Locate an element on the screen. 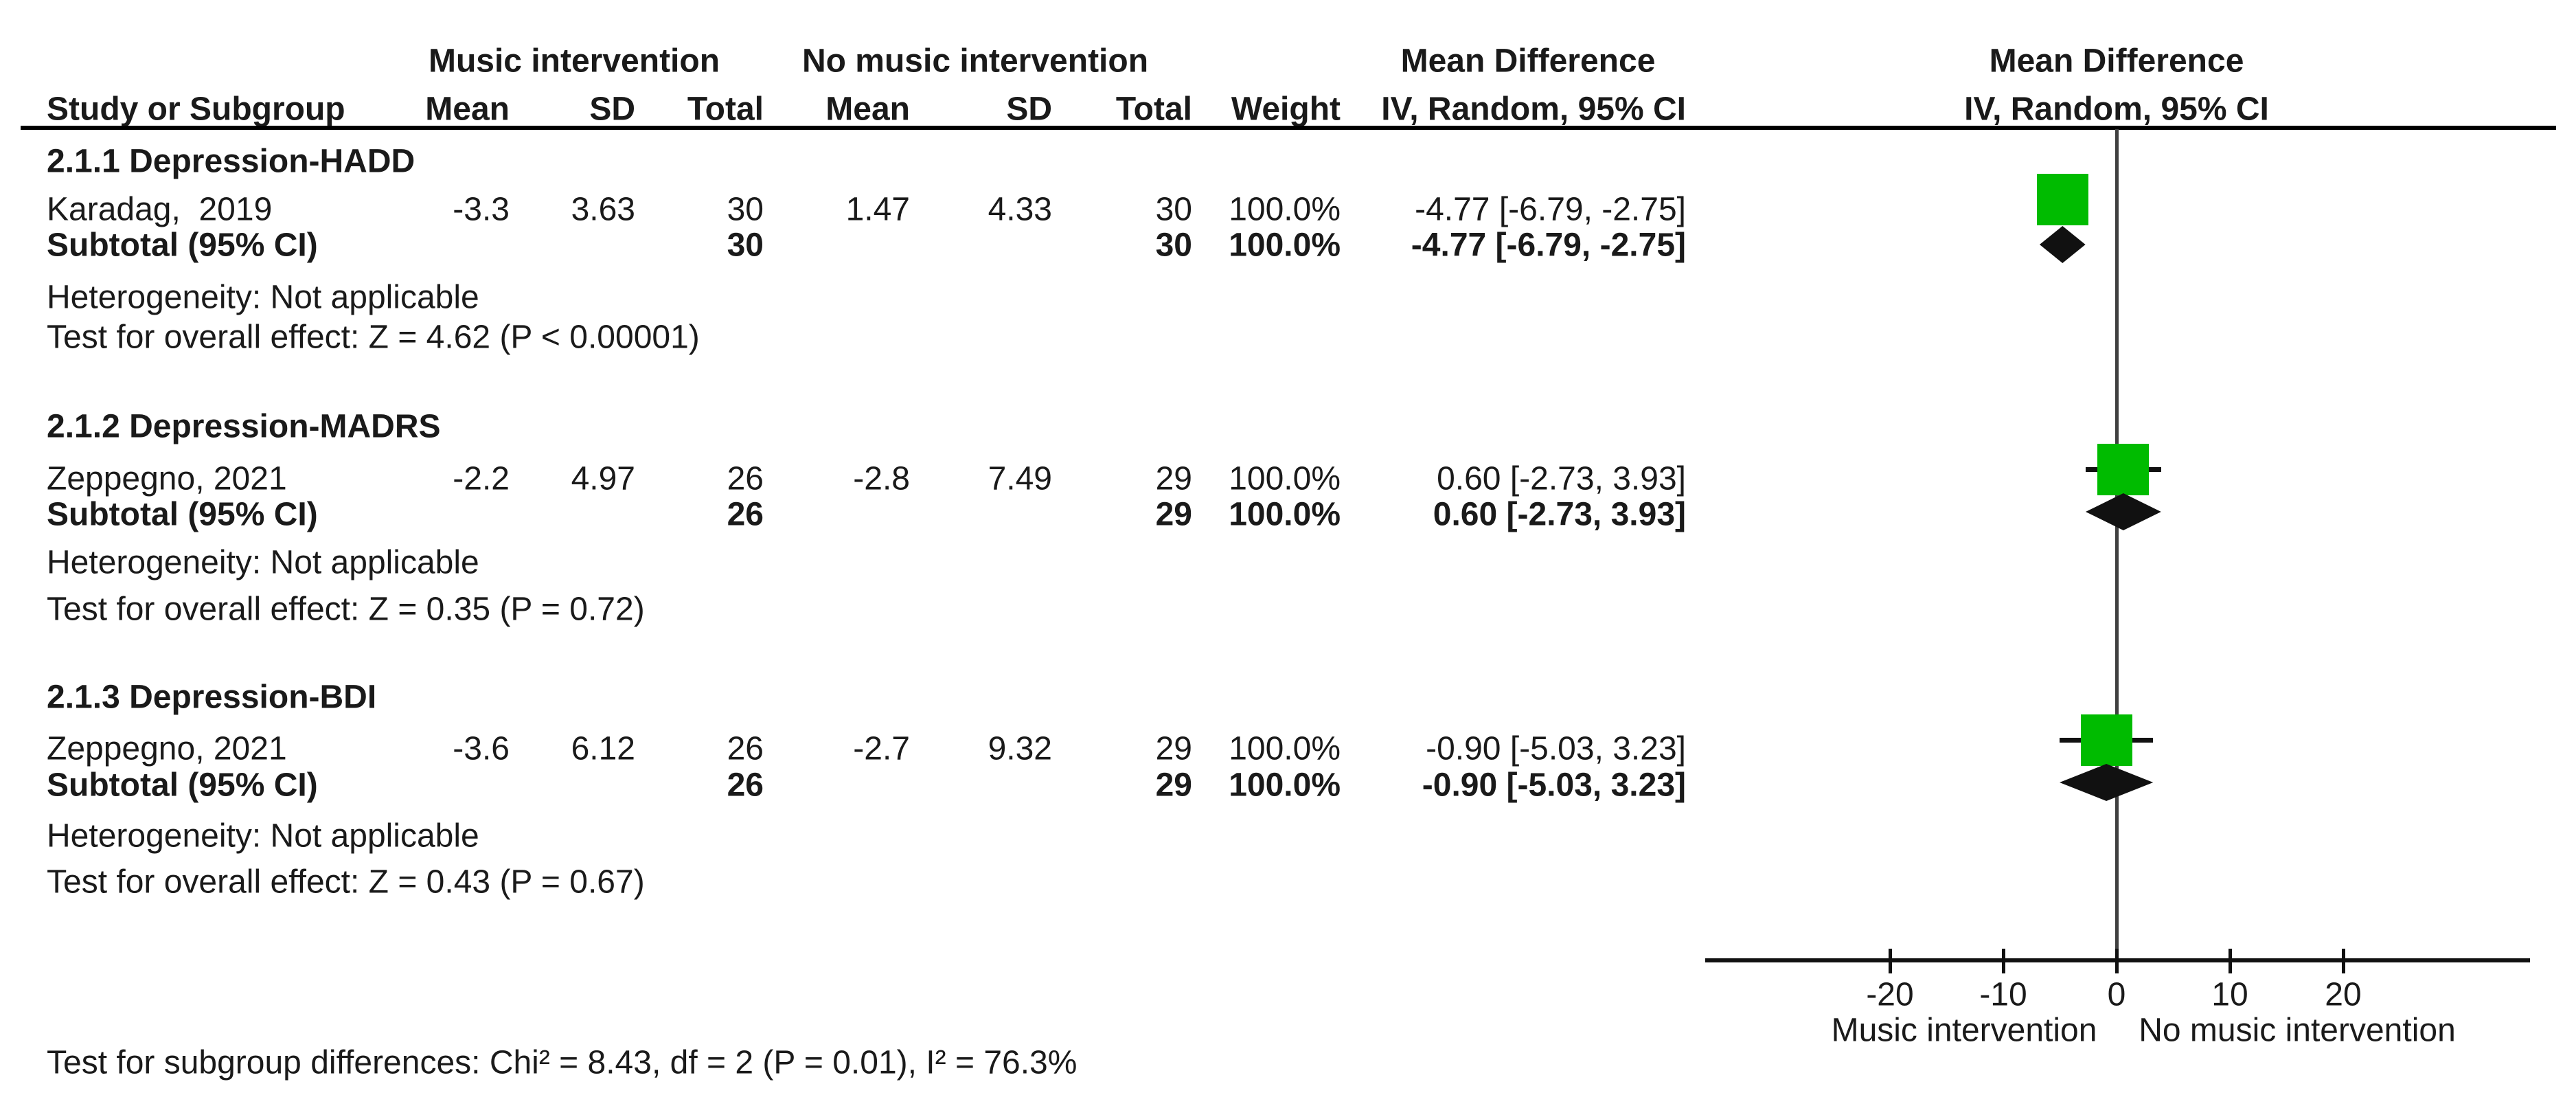 The image size is (2576, 1106). column-header-mean-music: Mean is located at coordinates (467, 109).